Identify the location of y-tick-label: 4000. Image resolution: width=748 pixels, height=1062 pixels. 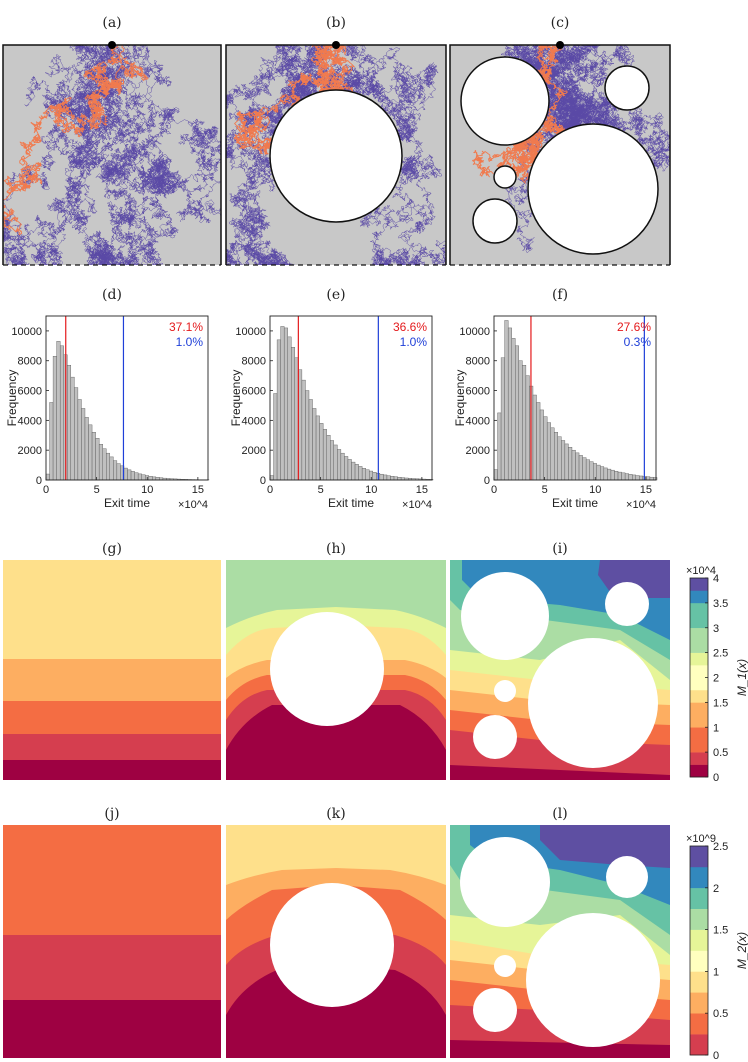
(478, 421).